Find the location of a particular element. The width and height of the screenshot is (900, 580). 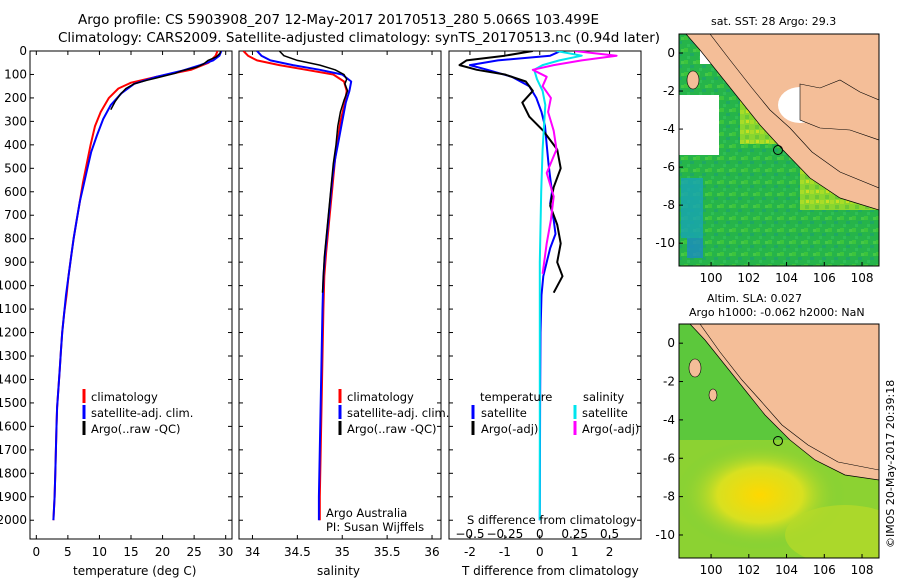

series-line-t-argo-adj- is located at coordinates (511, 172).